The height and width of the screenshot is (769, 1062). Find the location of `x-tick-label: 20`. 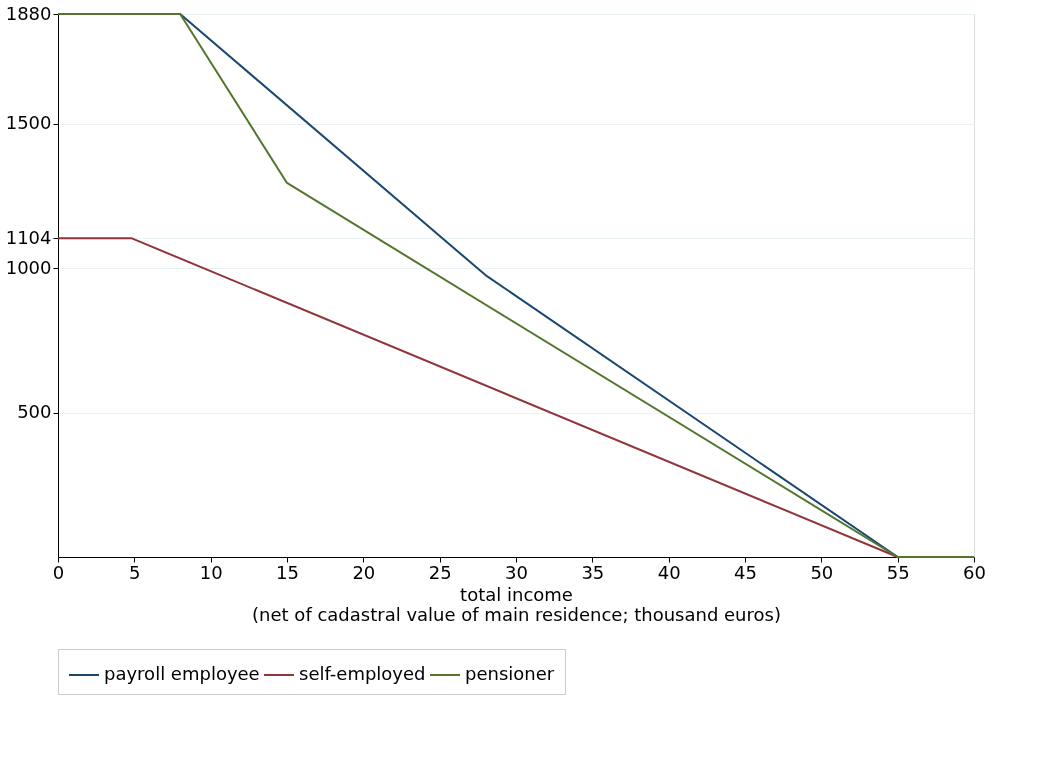

x-tick-label: 20 is located at coordinates (364, 572).